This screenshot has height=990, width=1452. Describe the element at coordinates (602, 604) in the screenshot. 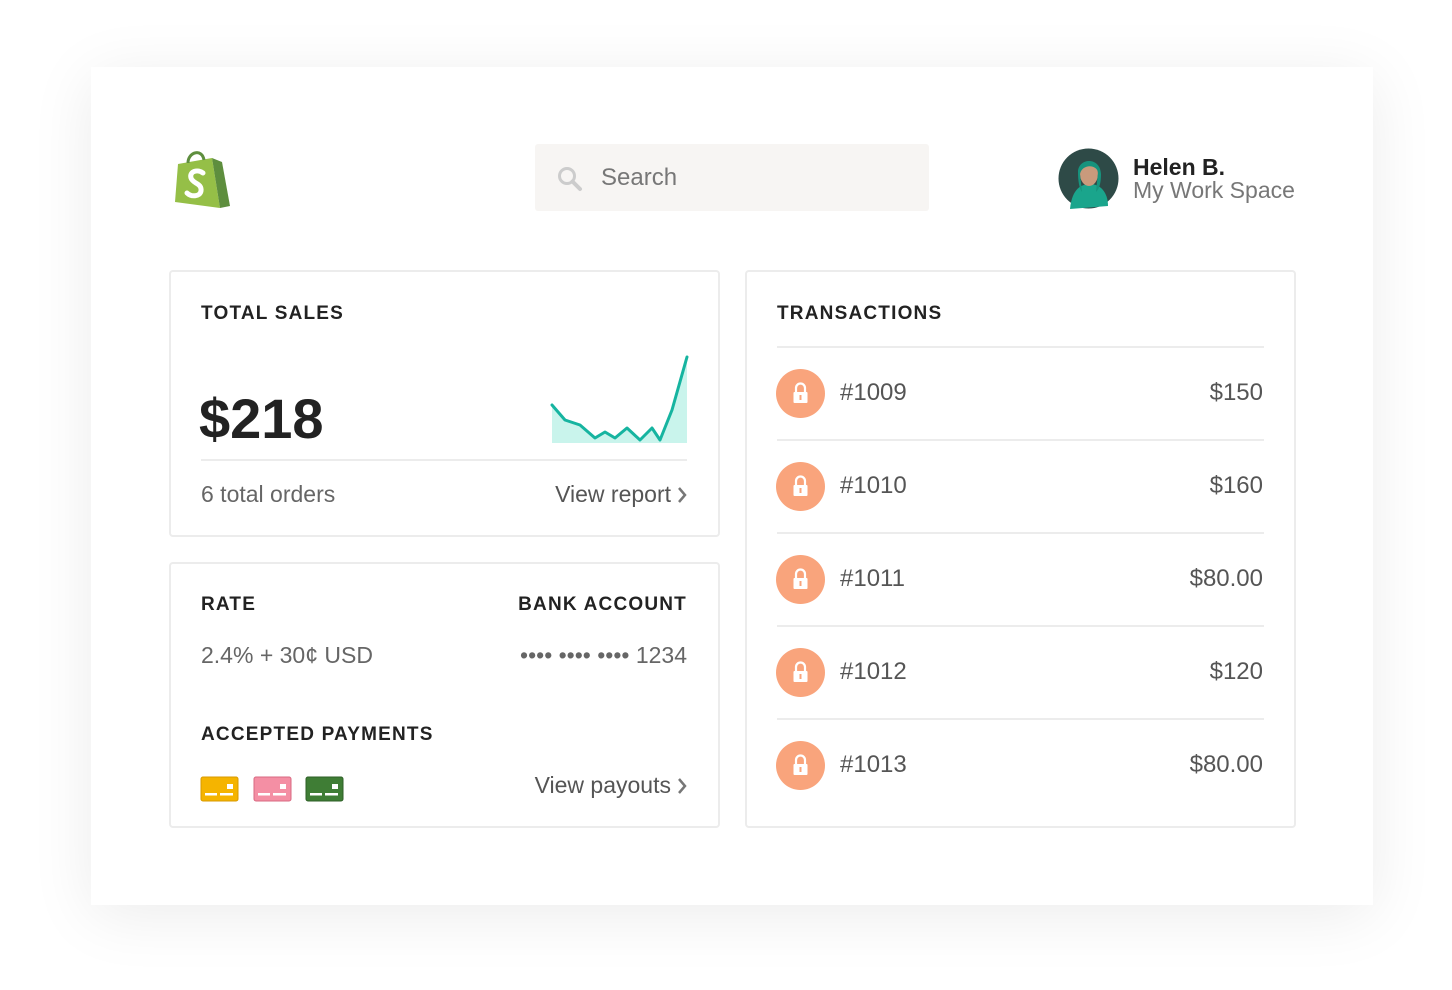

I see `bank-label: BANK ACCOUNT` at that location.